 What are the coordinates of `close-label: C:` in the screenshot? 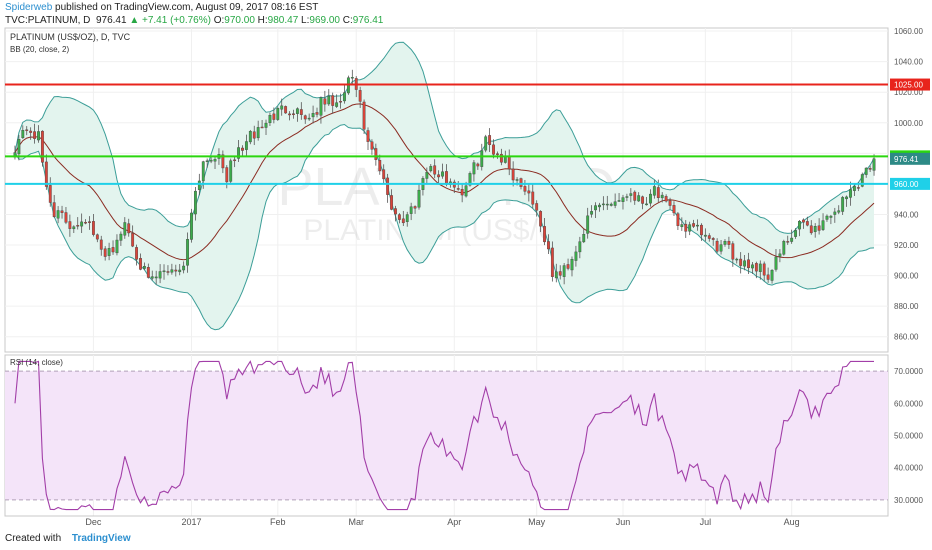 It's located at (347, 20).